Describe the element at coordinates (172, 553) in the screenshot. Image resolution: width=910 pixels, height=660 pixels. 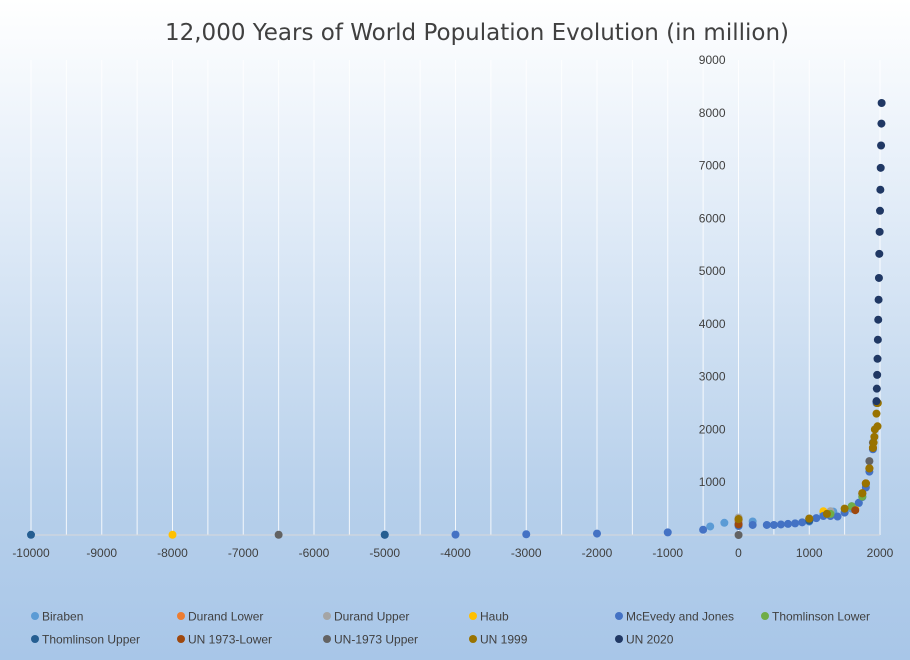
I see `x-tick-label: -8000` at that location.